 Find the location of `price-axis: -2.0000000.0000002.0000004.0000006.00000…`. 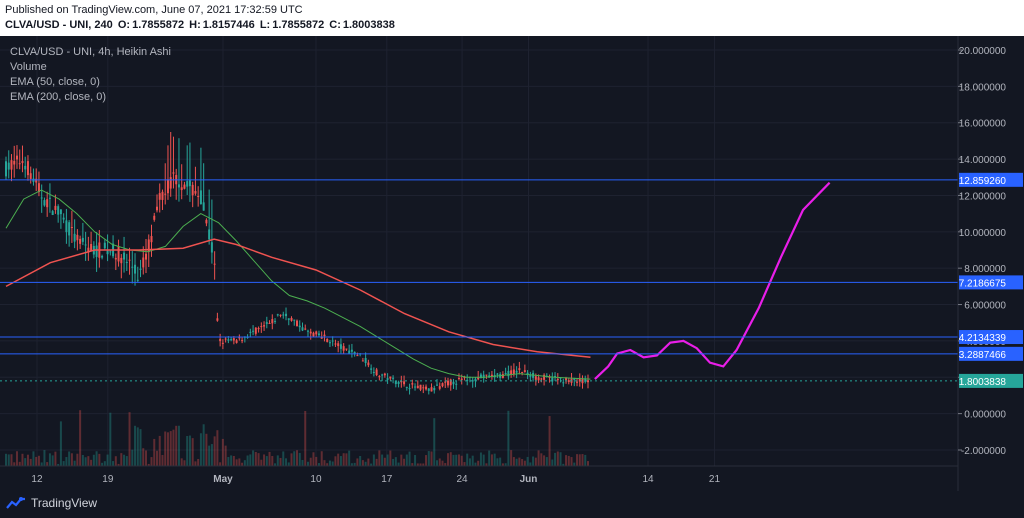

price-axis: -2.0000000.0000002.0000004.0000006.00000… is located at coordinates (982, 251).